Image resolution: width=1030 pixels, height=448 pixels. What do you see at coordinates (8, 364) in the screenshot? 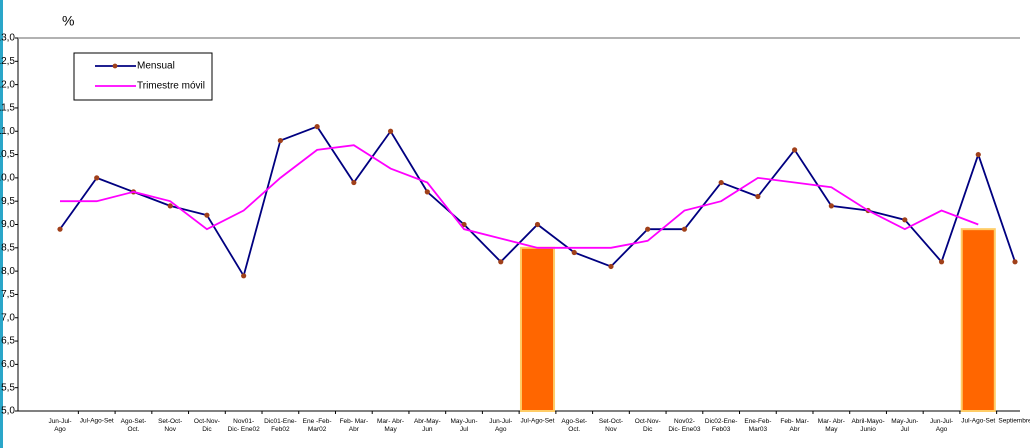
I see `y-tick-label: 6,0` at bounding box center [8, 364].